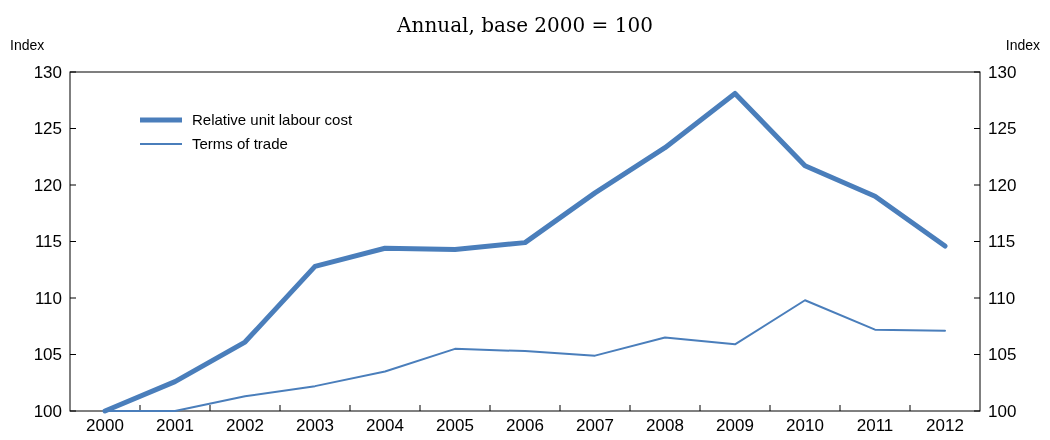 This screenshot has height=440, width=1050. Describe the element at coordinates (875, 425) in the screenshot. I see `x-tick-label: 2011` at that location.